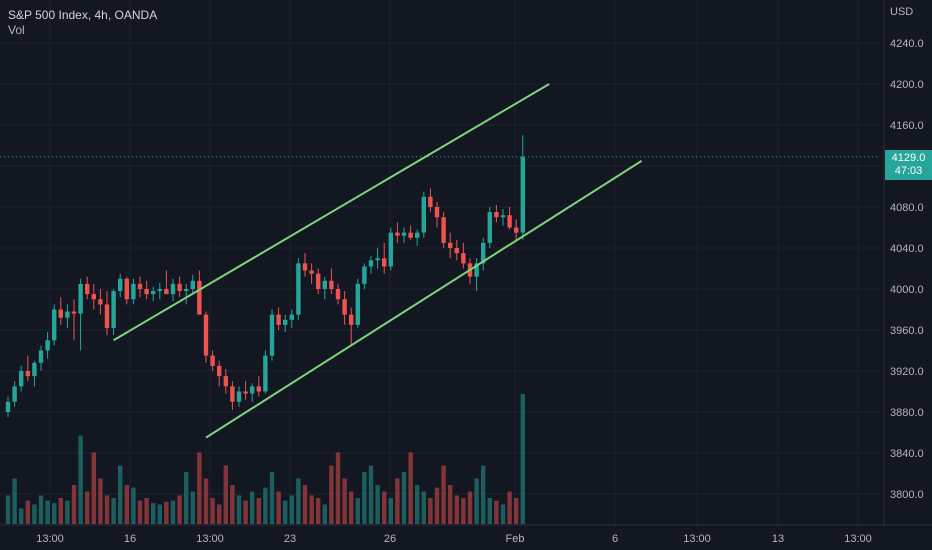 The height and width of the screenshot is (550, 932). Describe the element at coordinates (290, 539) in the screenshot. I see `time-tick: 23` at that location.